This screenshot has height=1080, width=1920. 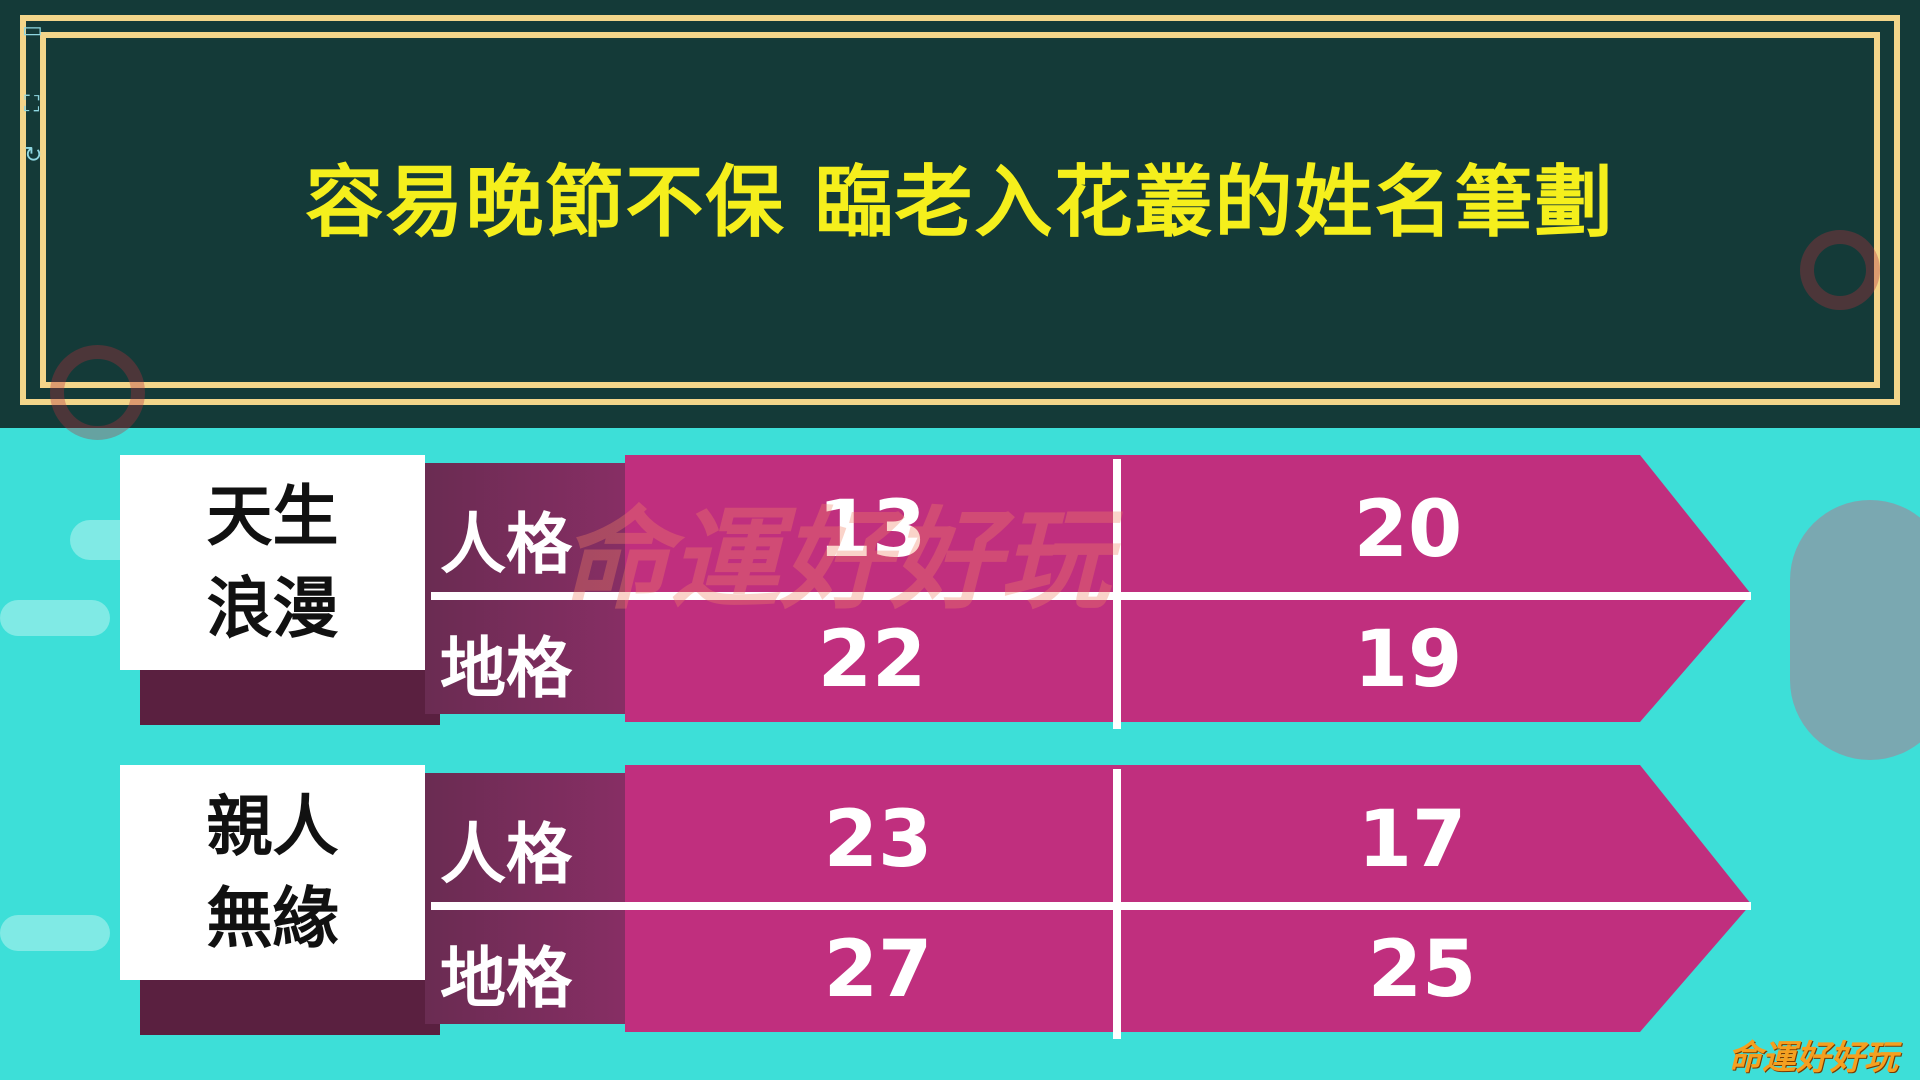 I want to click on decor-flower, so click(x=1855, y=630).